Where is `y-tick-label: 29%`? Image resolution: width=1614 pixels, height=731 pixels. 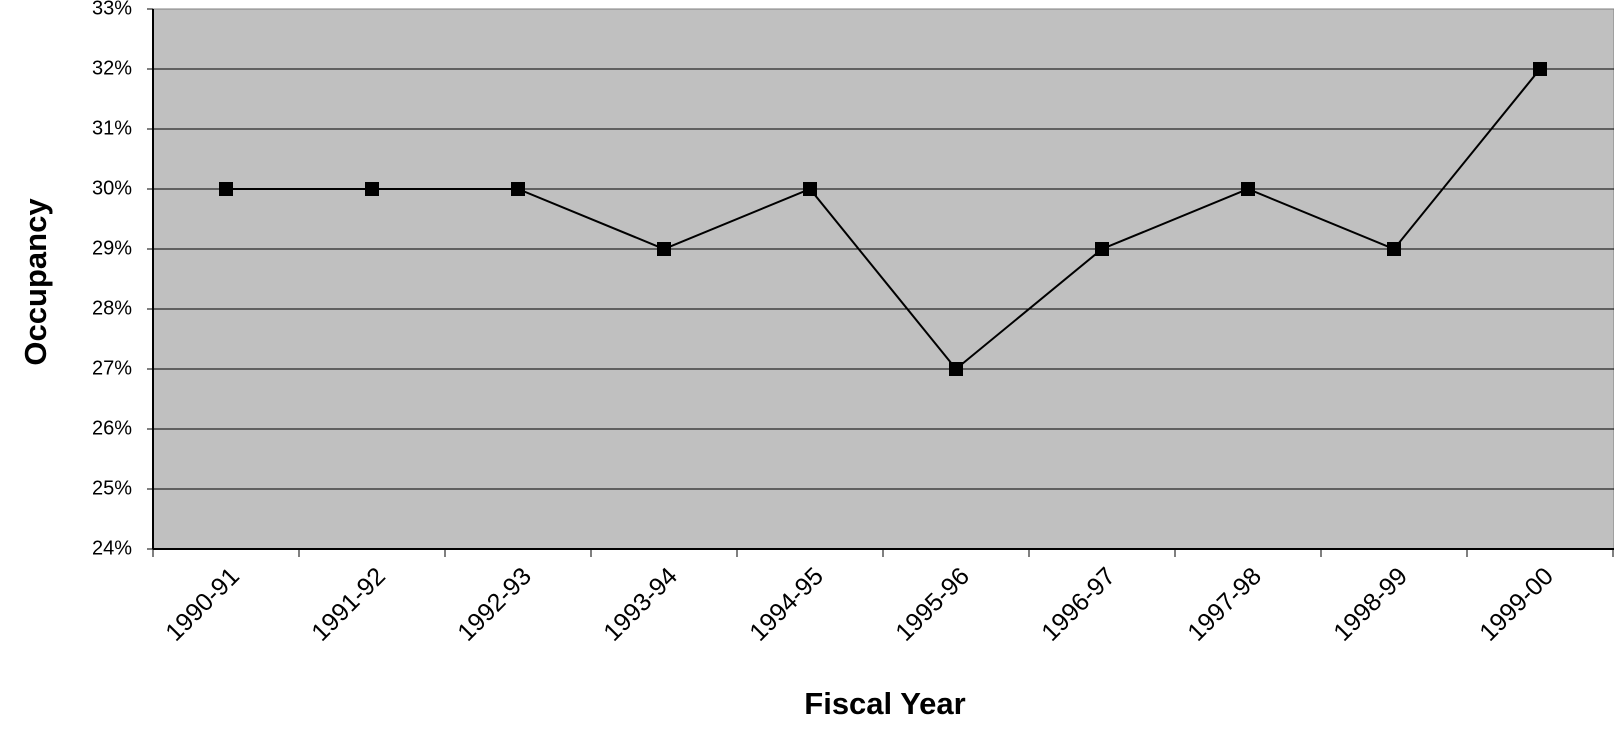 y-tick-label: 29% is located at coordinates (112, 248).